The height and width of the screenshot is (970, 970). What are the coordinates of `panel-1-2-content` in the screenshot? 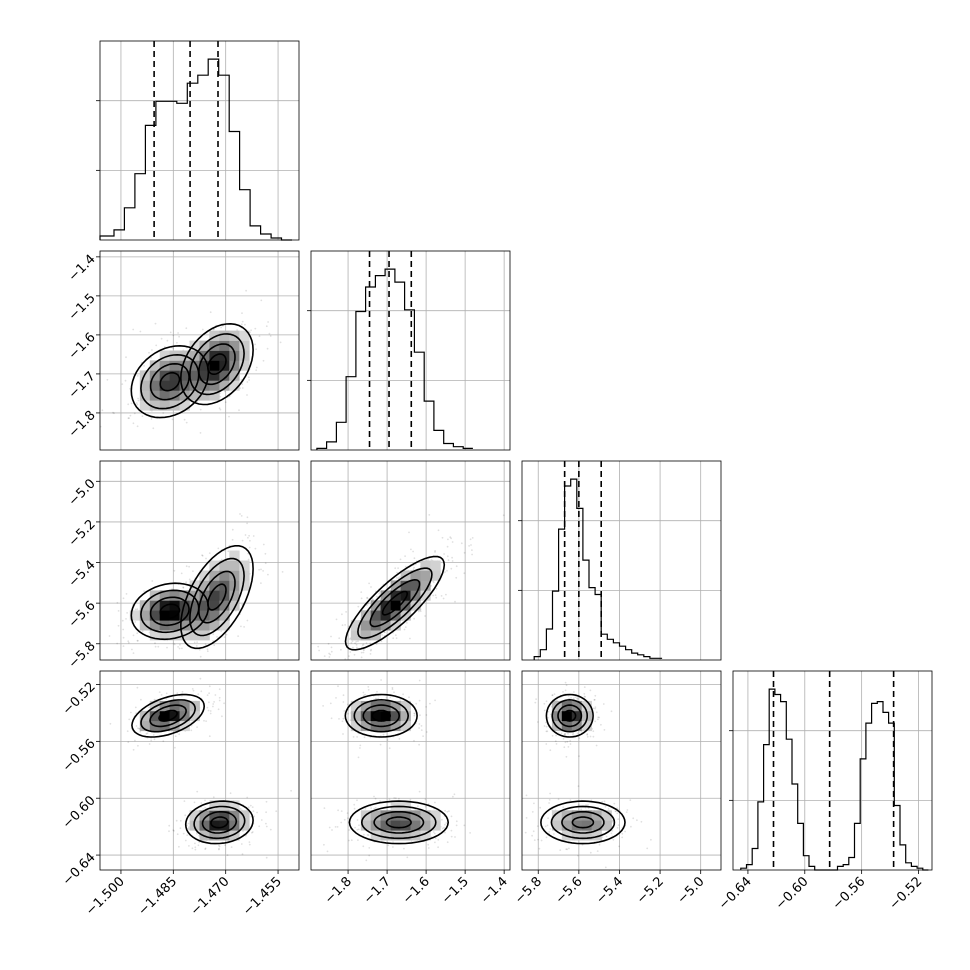 It's located at (411, 589).